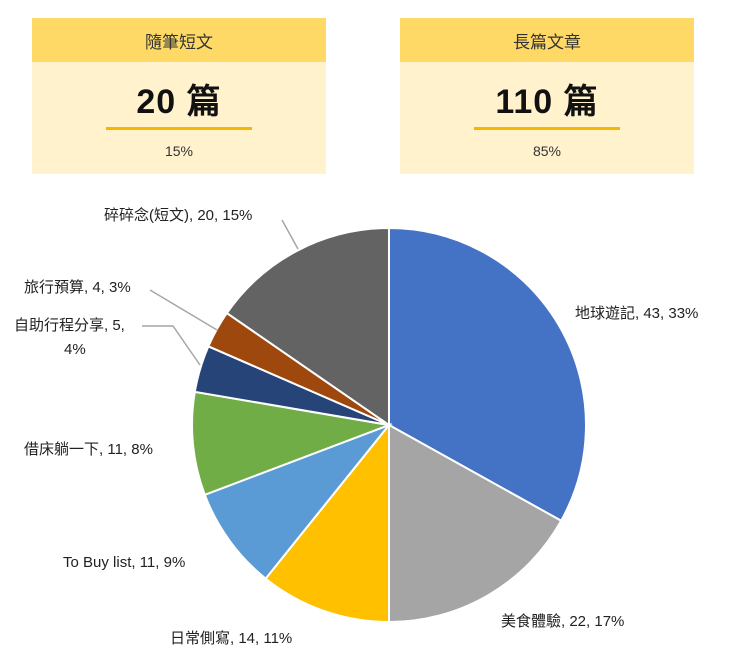 The width and height of the screenshot is (740, 667). What do you see at coordinates (179, 102) in the screenshot?
I see `short-posts-count: 20 篇` at bounding box center [179, 102].